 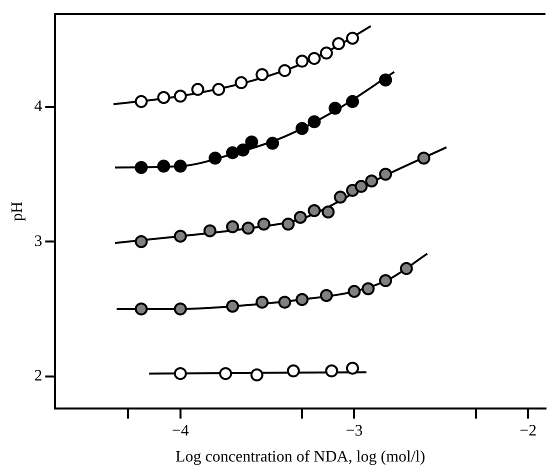 I want to click on y-tick-label: 2, so click(x=38, y=375).